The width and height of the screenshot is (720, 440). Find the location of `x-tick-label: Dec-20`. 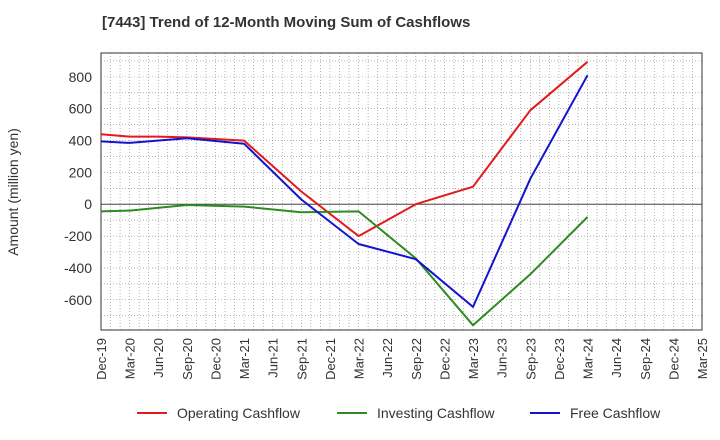

x-tick-label: Dec-20 is located at coordinates (215, 359).